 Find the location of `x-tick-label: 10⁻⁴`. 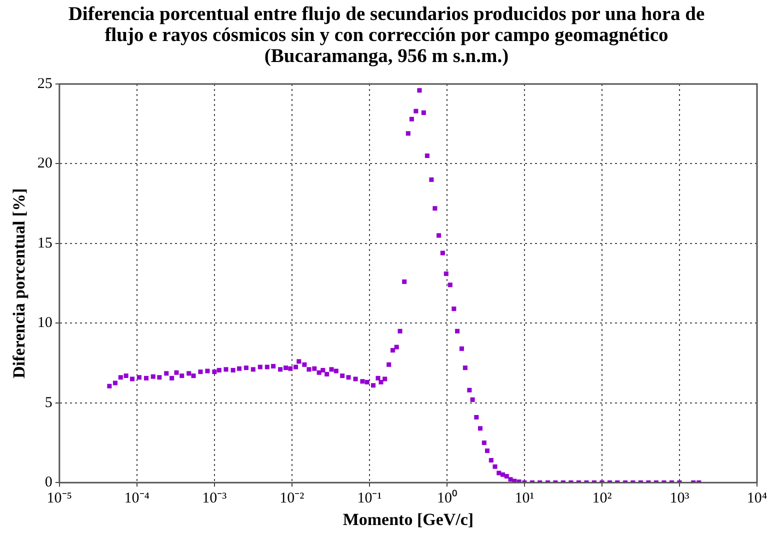

x-tick-label: 10⁻⁴ is located at coordinates (137, 498).